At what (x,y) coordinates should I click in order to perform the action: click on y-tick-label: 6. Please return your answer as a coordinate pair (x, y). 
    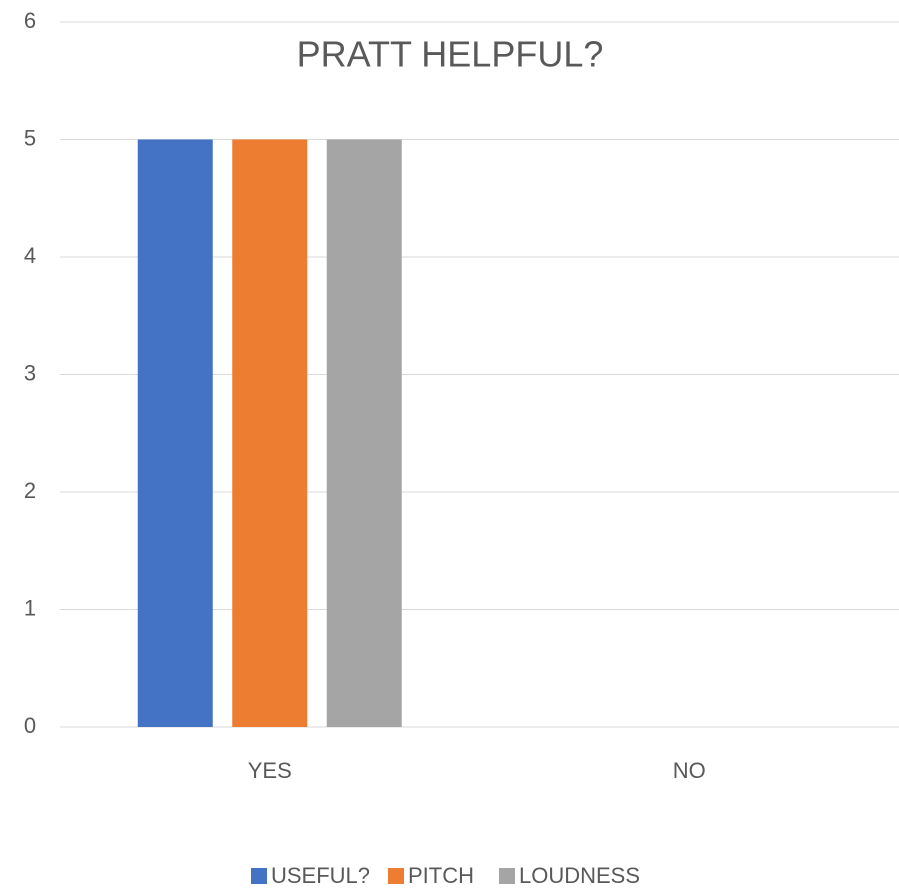
    Looking at the image, I should click on (30, 20).